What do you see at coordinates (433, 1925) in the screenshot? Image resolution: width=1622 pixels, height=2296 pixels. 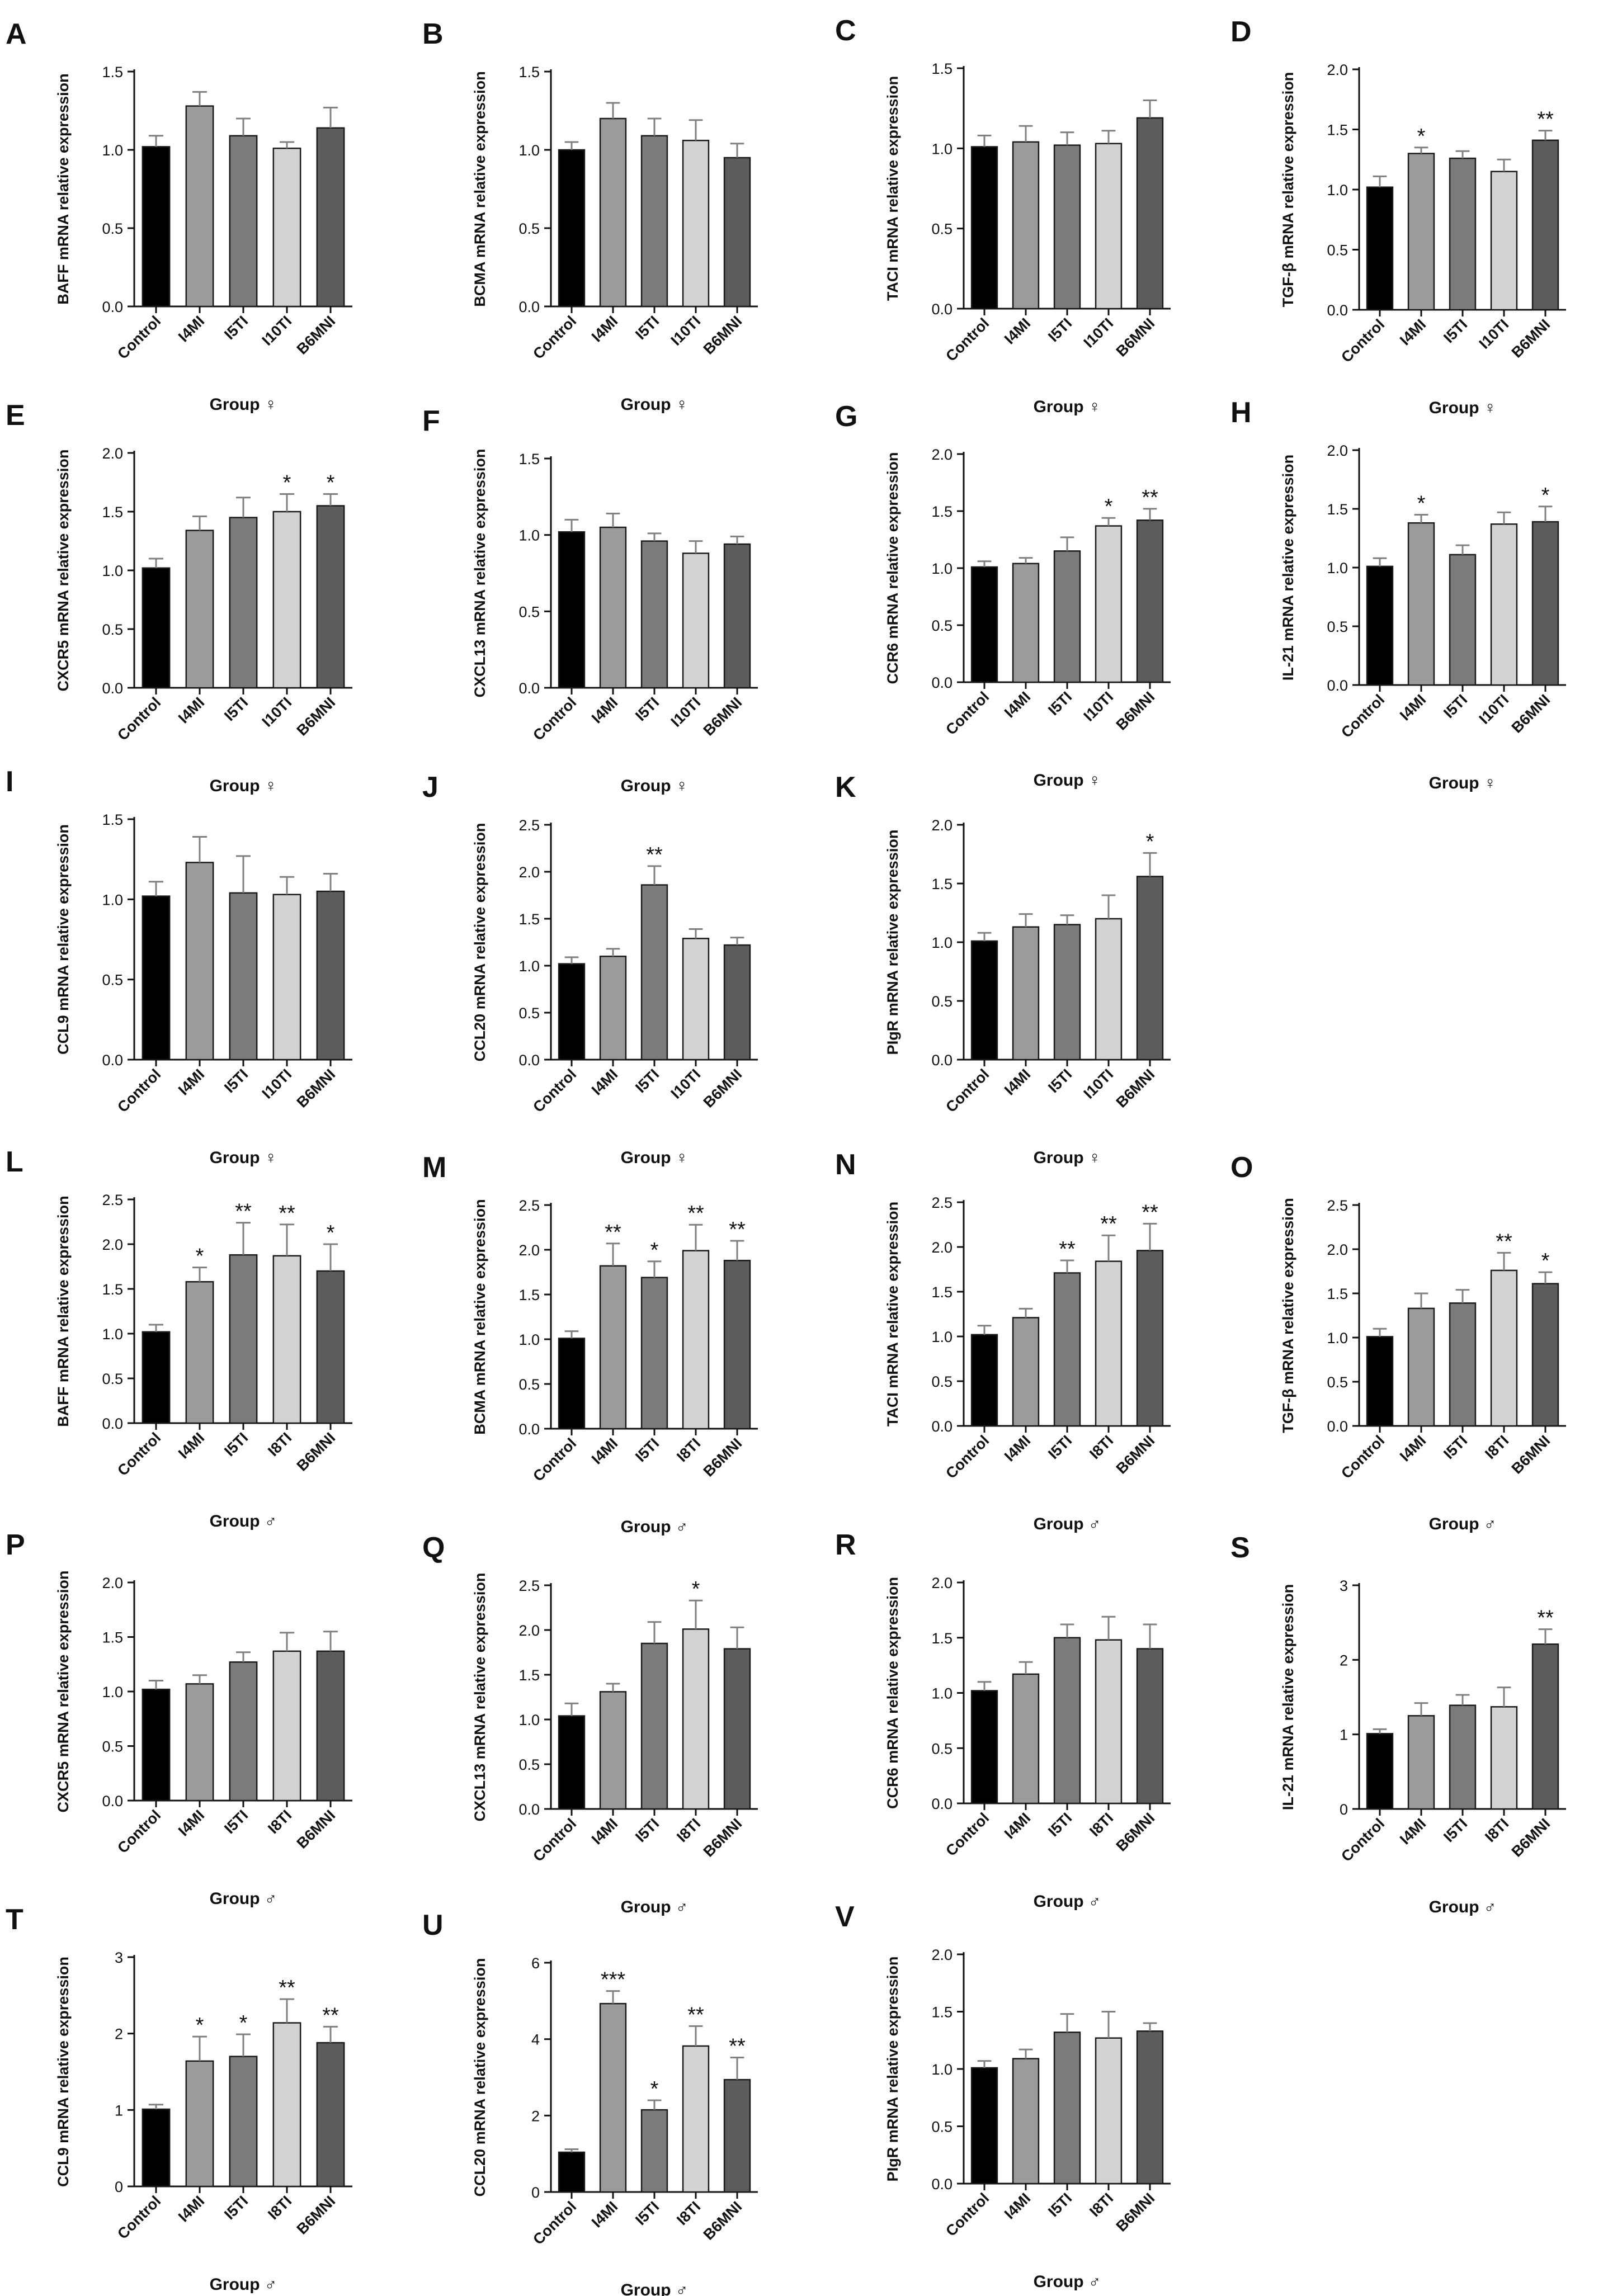 I see `panel-label: U` at bounding box center [433, 1925].